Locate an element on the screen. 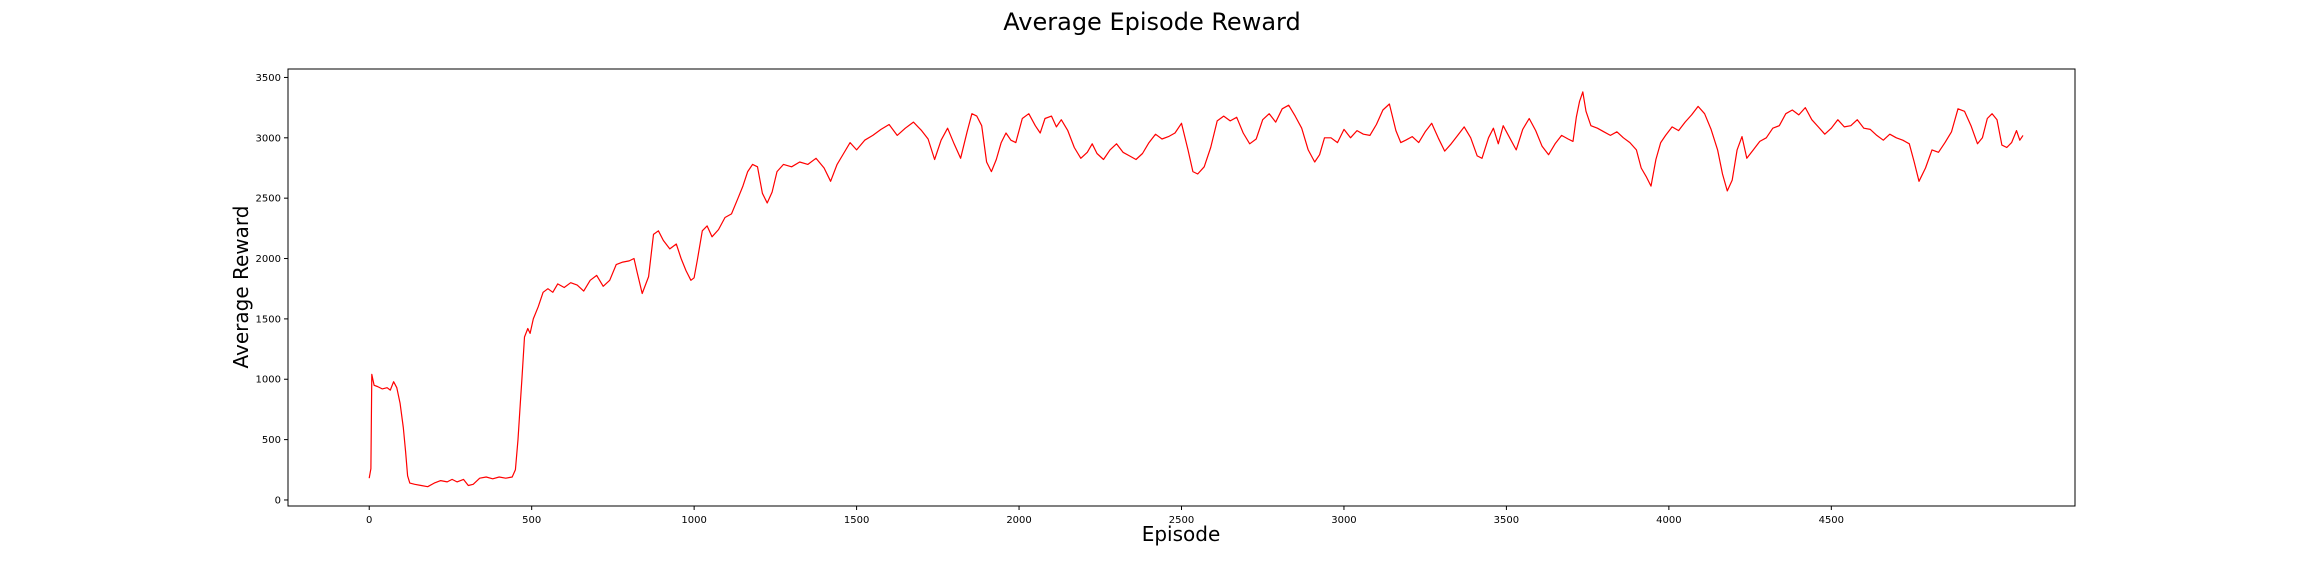  y-axis: 0 500 1000 1500 2000 2500 3000 3500 is located at coordinates (272, 289).